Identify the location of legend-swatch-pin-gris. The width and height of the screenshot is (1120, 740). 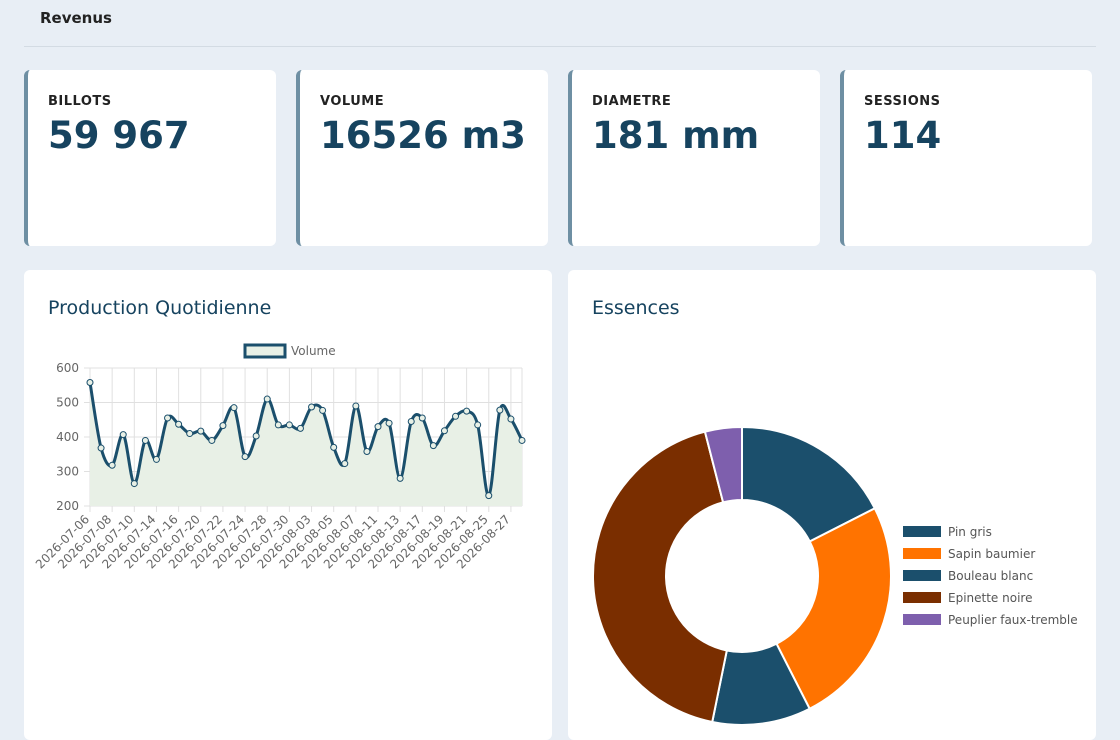
(922, 531).